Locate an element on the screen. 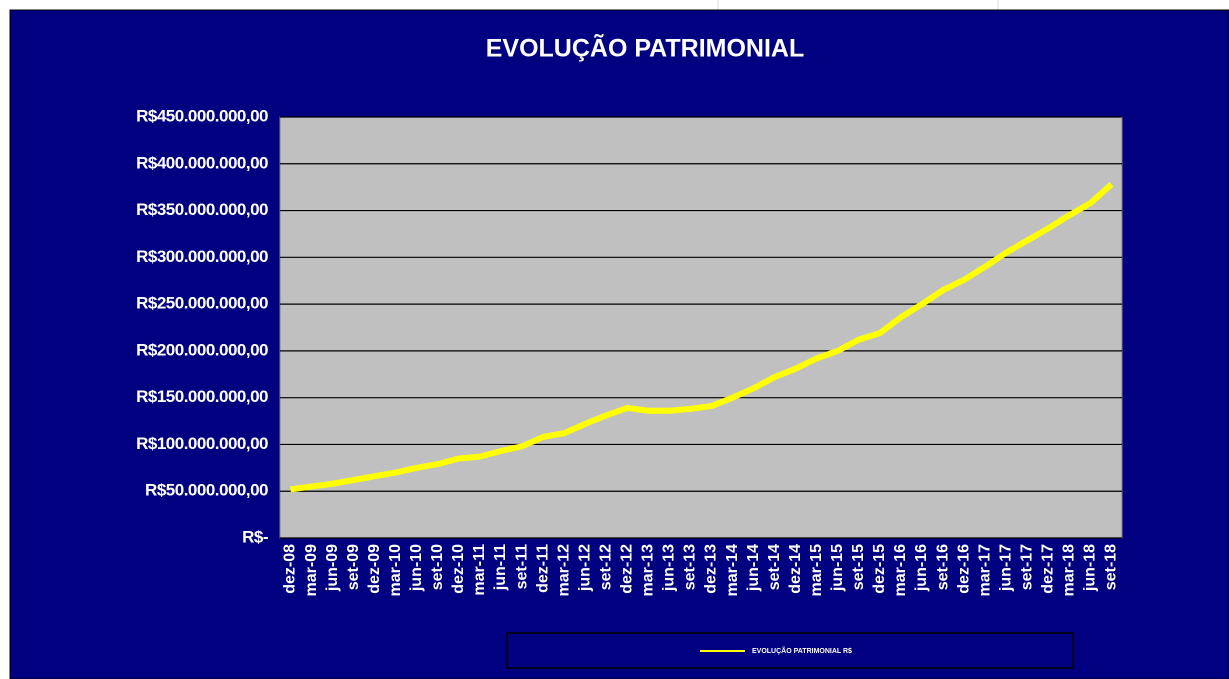 The height and width of the screenshot is (679, 1229). x-tick-label: dez-13 is located at coordinates (711, 569).